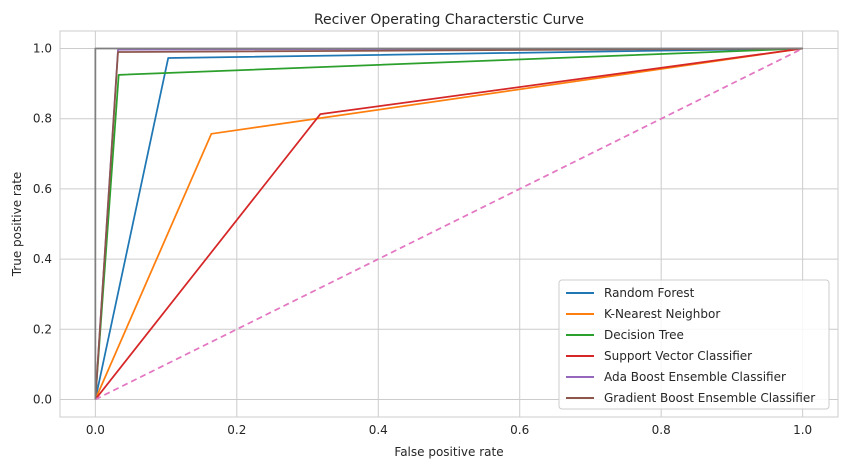  Describe the element at coordinates (695, 377) in the screenshot. I see `legend-label: Ada Boost Ensemble Classifier` at that location.